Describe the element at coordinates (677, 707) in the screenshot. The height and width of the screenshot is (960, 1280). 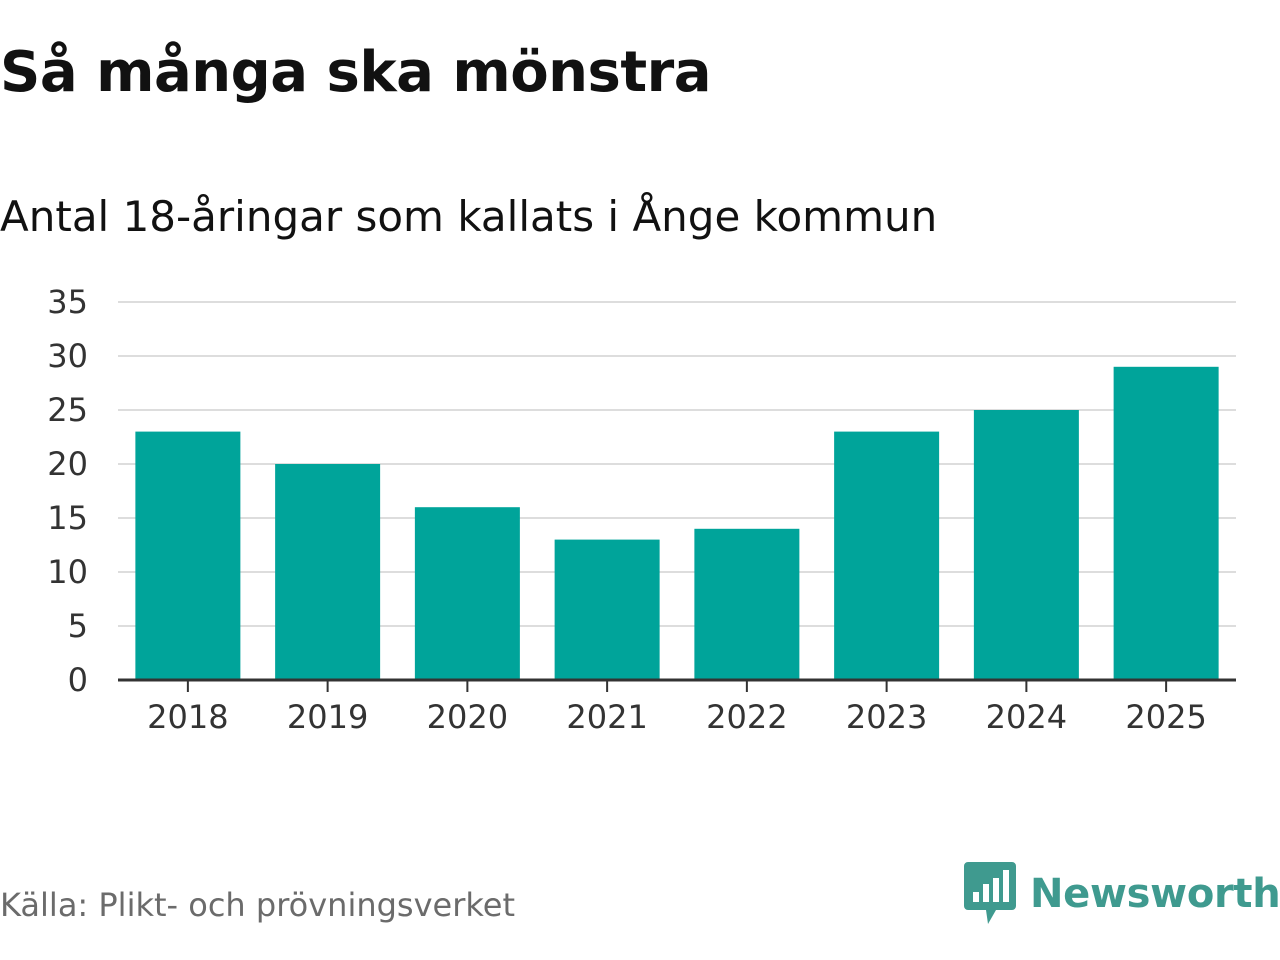
I see `x-axis: 2018 2019 2020 2021 2022 2023 2024 2025` at that location.